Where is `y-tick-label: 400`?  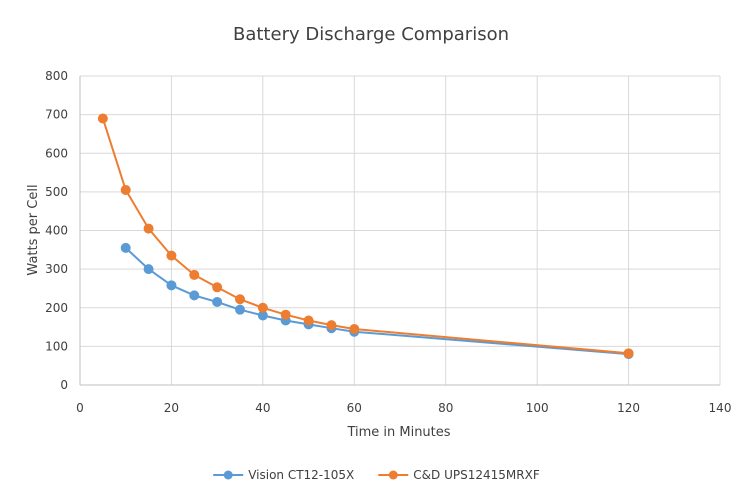
y-tick-label: 400 is located at coordinates (56, 231).